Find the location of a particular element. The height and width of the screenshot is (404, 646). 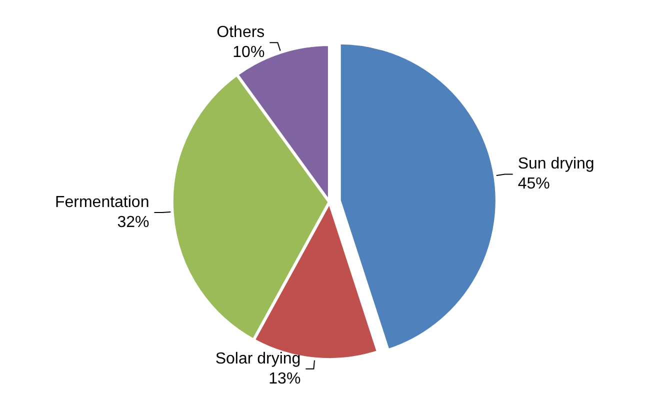

data-label: 13% is located at coordinates (284, 379).